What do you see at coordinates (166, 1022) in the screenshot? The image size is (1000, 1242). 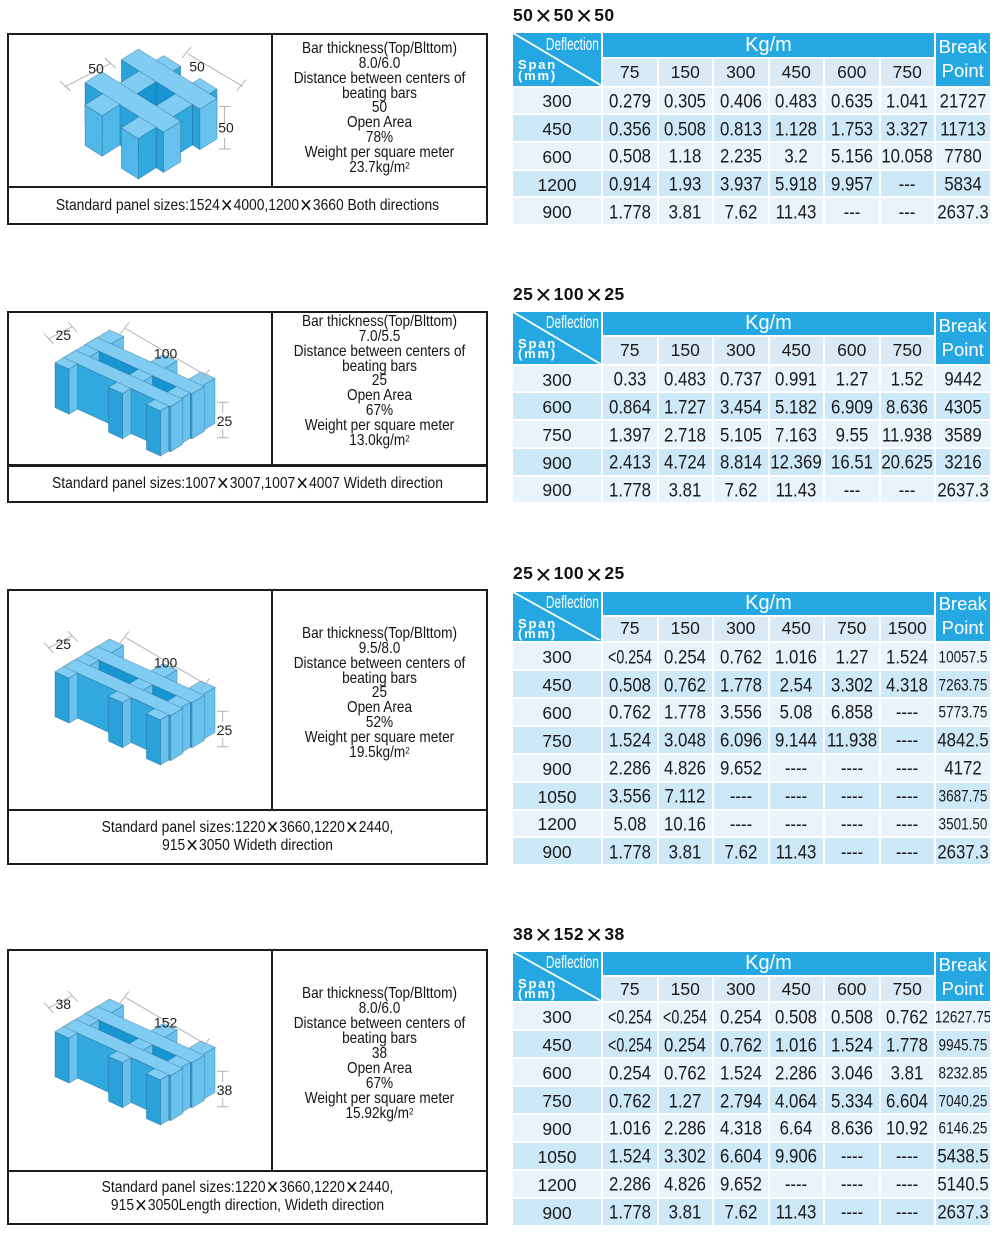 I see `svg-text: 152` at bounding box center [166, 1022].